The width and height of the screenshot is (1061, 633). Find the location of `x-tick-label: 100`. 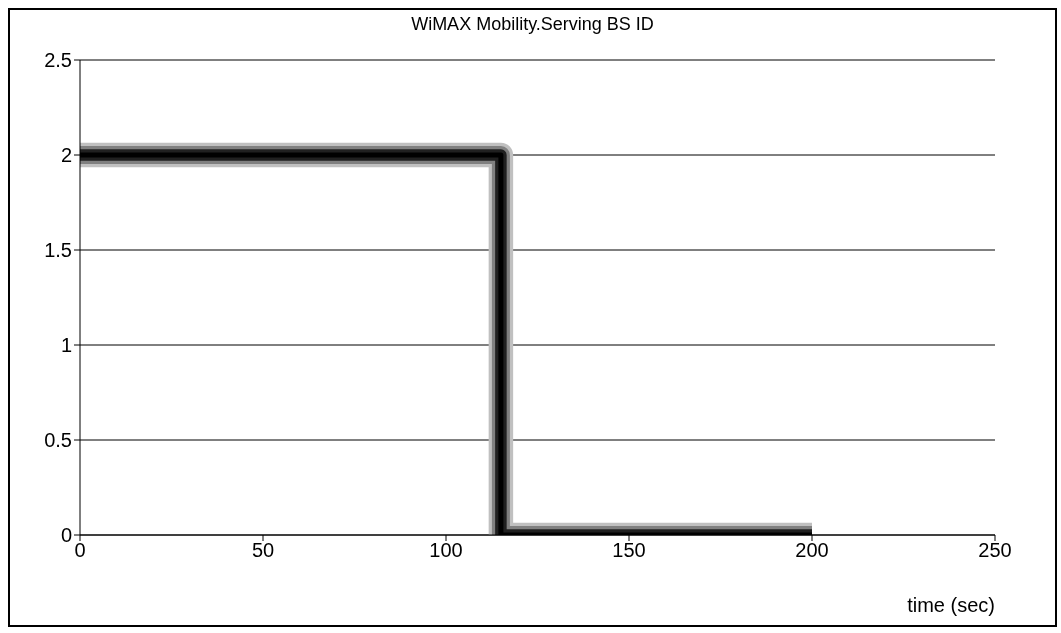

x-tick-label: 100 is located at coordinates (446, 550).